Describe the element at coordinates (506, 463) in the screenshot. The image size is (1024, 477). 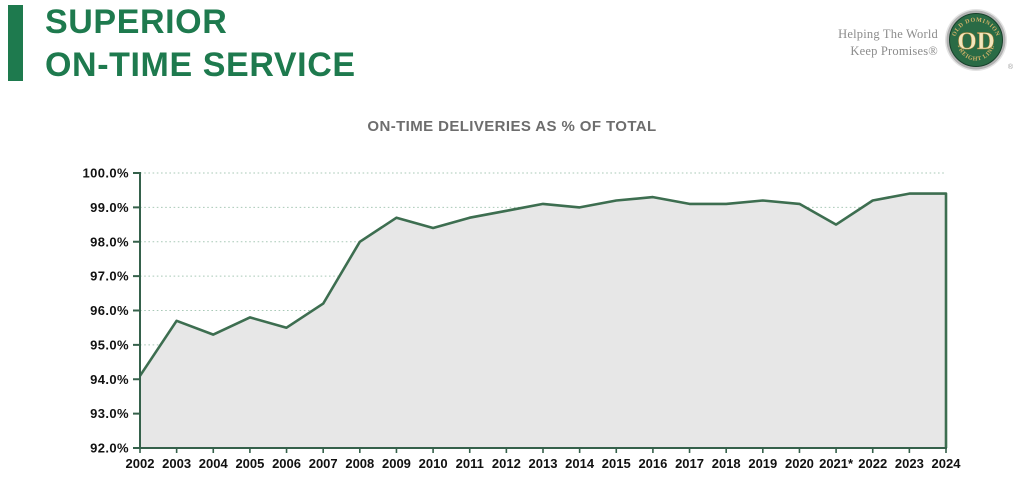
I see `x-tick-label: 2012` at that location.